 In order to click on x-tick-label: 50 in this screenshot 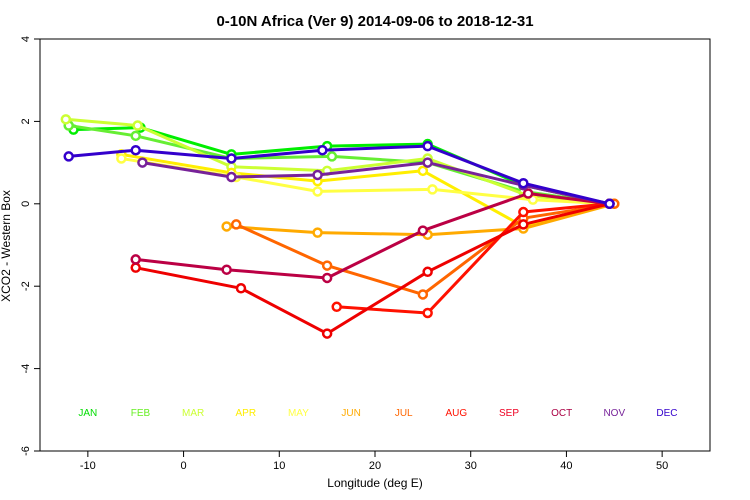, I will do `click(662, 466)`.